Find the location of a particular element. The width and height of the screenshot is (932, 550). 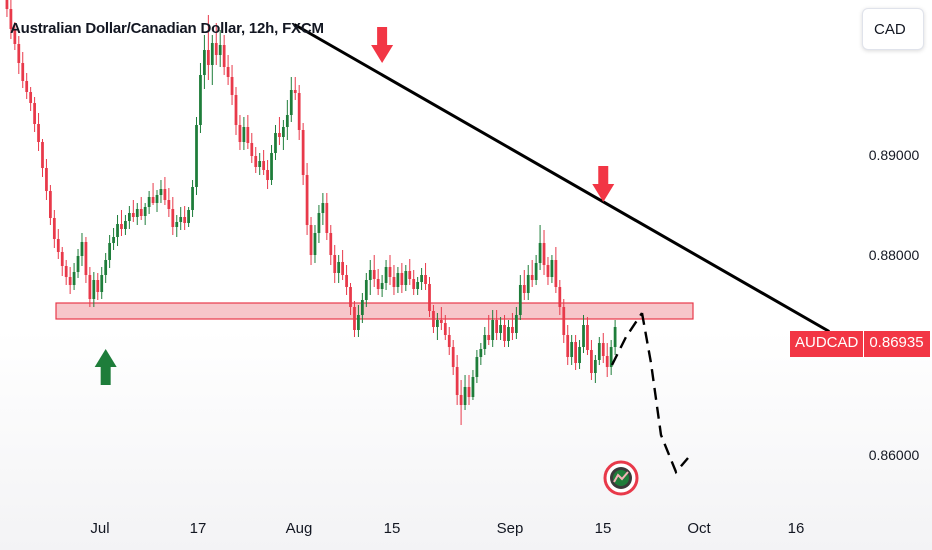

x-tick-label: Aug is located at coordinates (299, 528).